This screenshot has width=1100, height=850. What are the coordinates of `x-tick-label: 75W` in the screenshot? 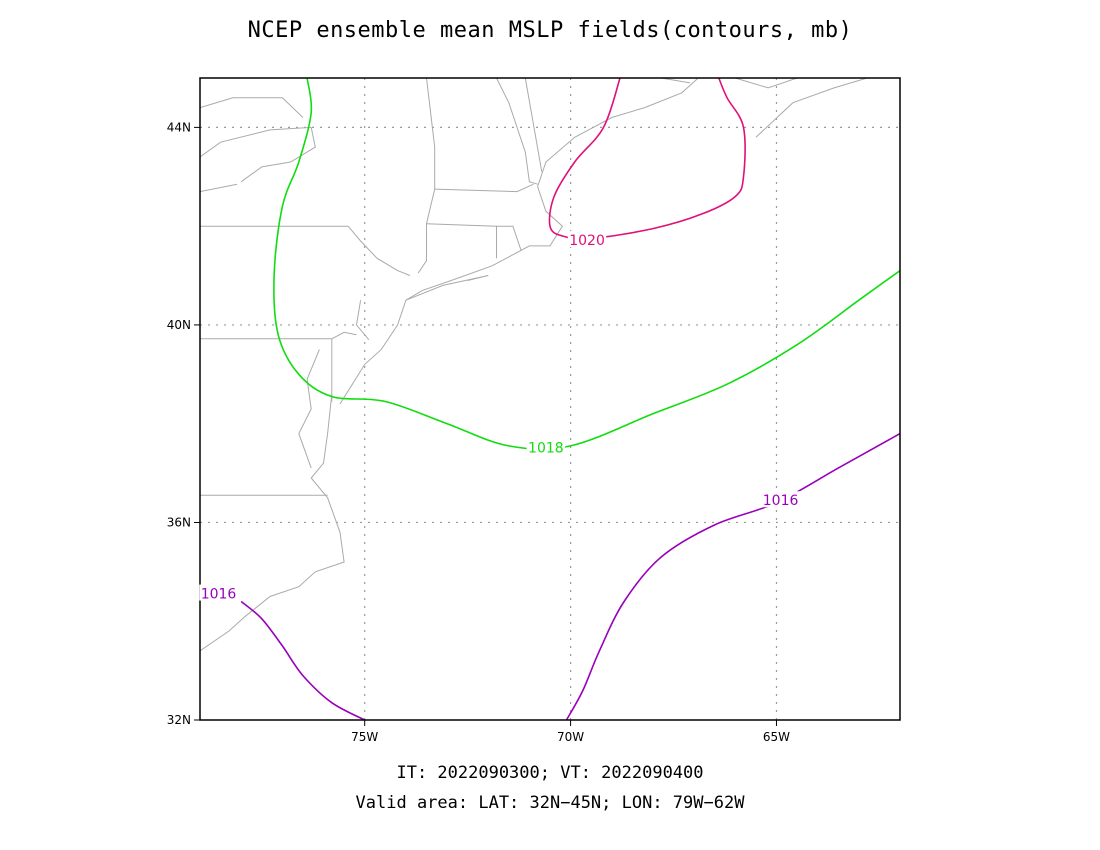 It's located at (364, 737).